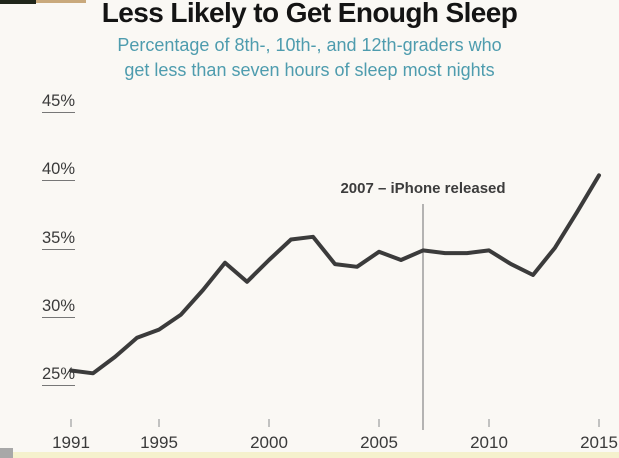 The image size is (619, 458). What do you see at coordinates (59, 103) in the screenshot?
I see `y-axis-label-45: 45%` at bounding box center [59, 103].